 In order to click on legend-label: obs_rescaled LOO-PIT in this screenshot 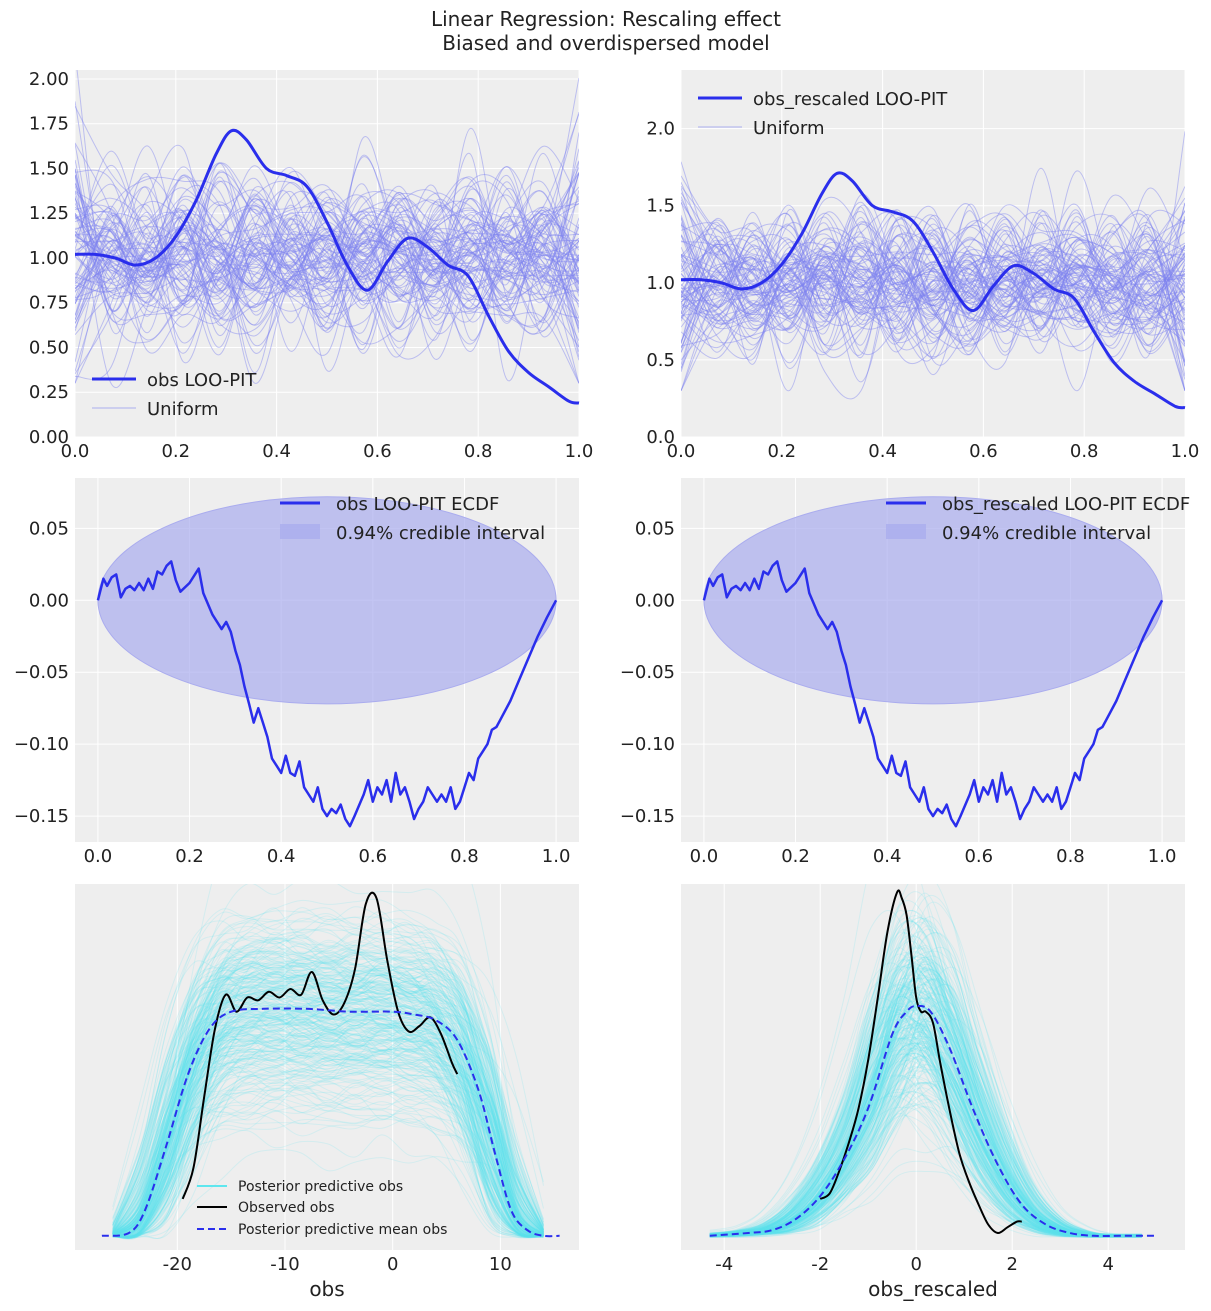, I will do `click(850, 99)`.